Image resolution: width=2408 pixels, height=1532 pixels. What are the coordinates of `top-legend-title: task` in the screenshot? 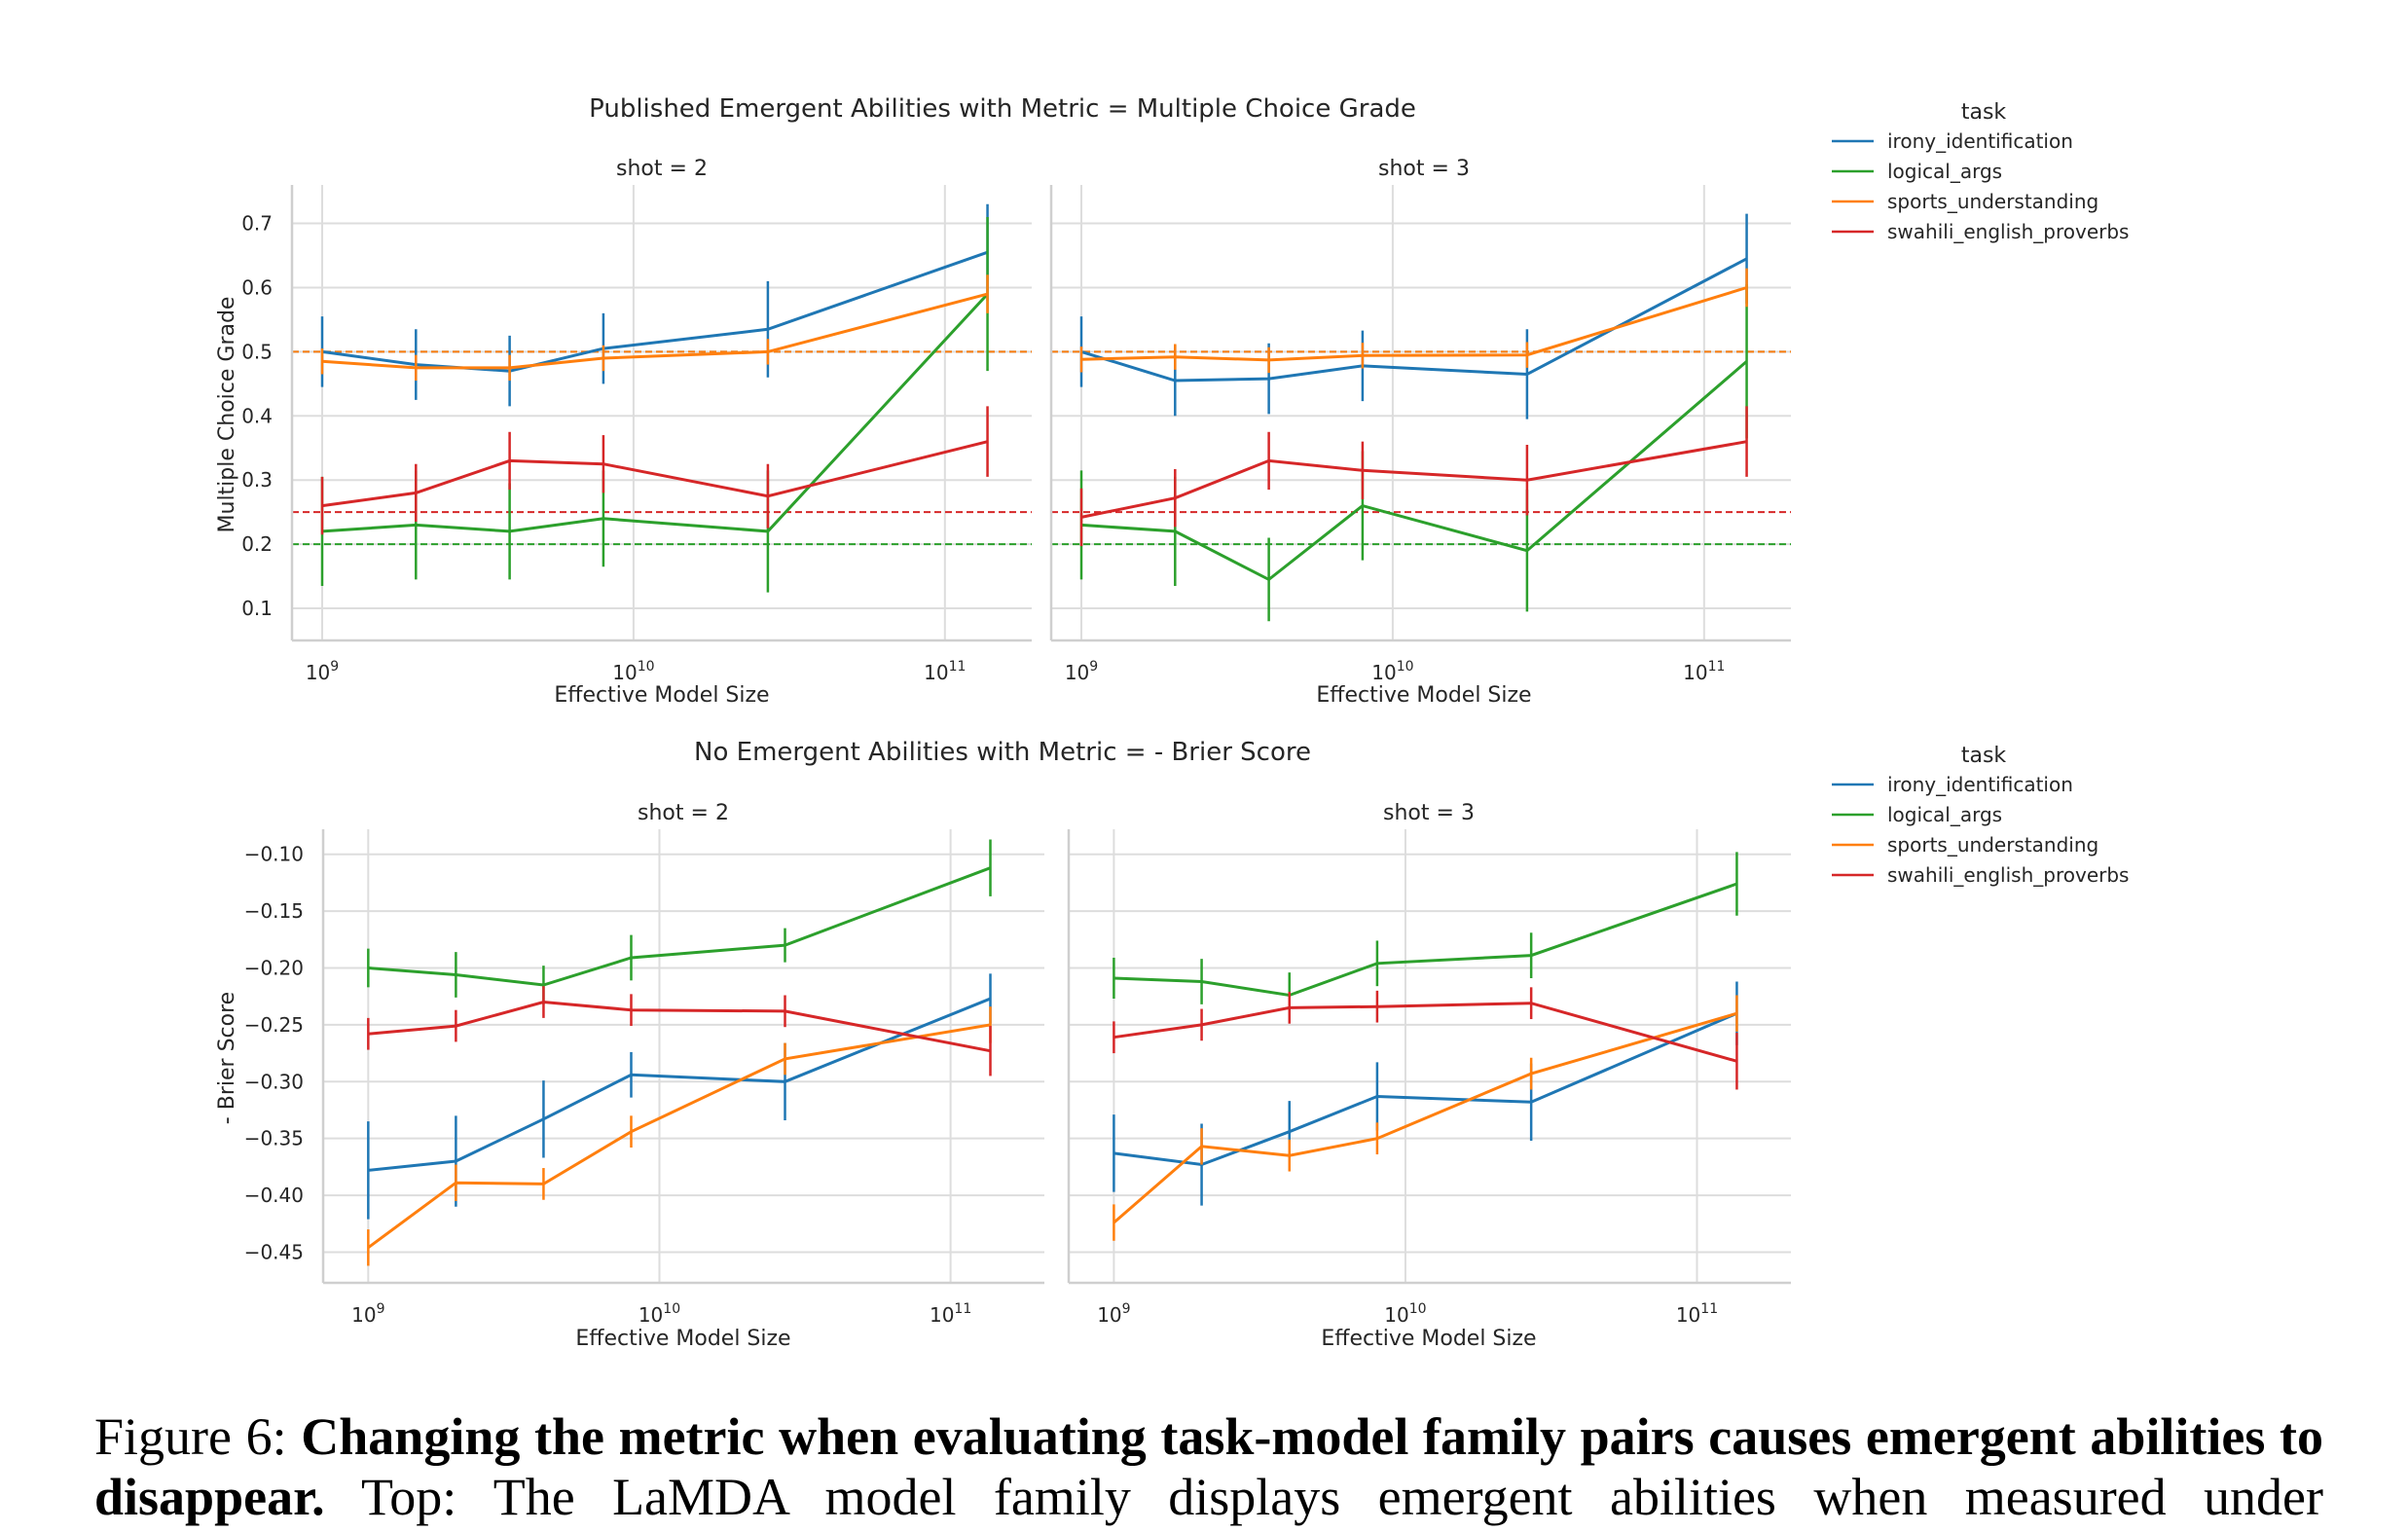 It's located at (1984, 112).